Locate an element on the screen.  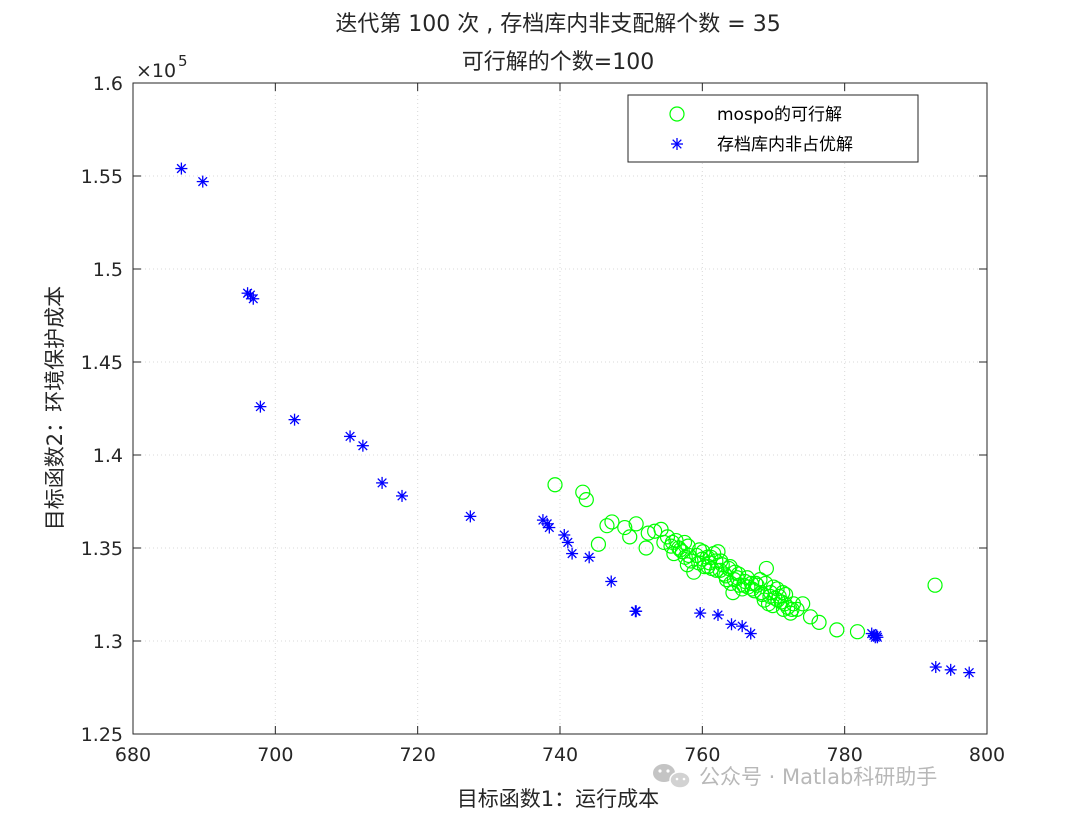
x-tick-label: 760 is located at coordinates (702, 755).